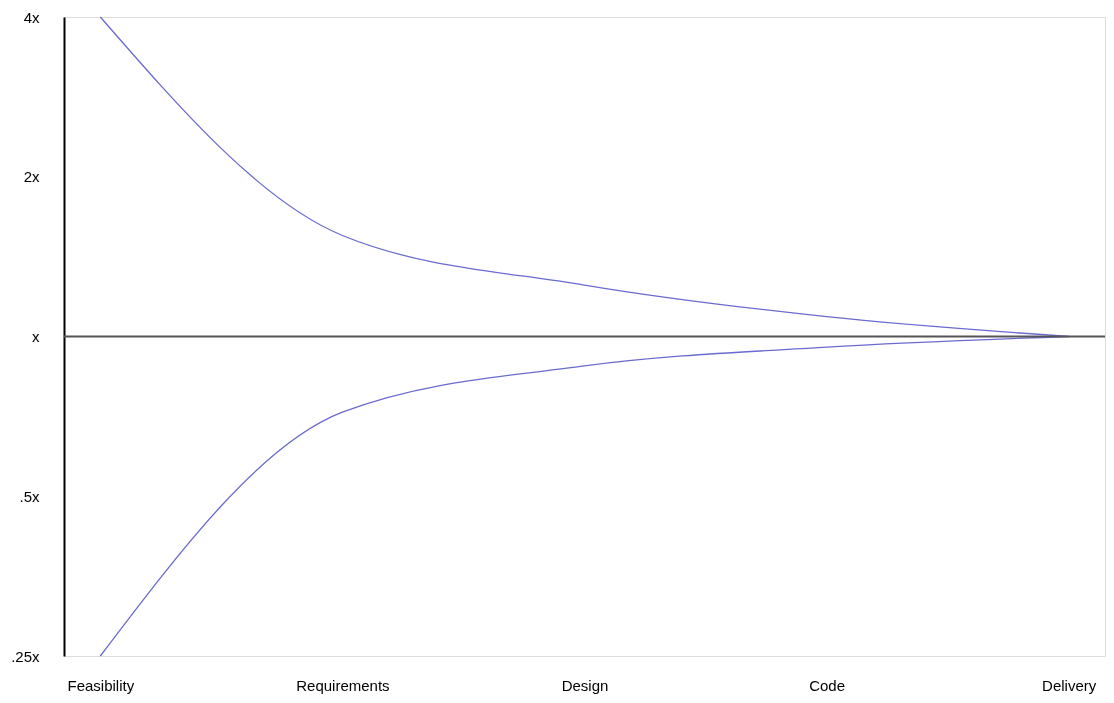 The image size is (1114, 703). I want to click on x-tick-label: Code, so click(827, 685).